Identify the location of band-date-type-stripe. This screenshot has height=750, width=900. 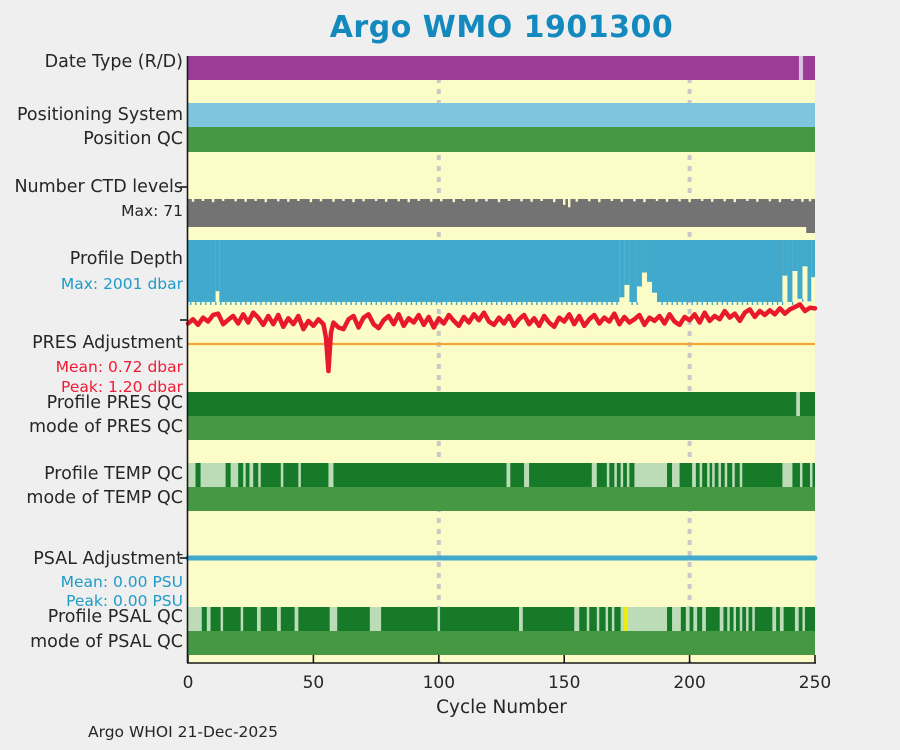
(800, 68).